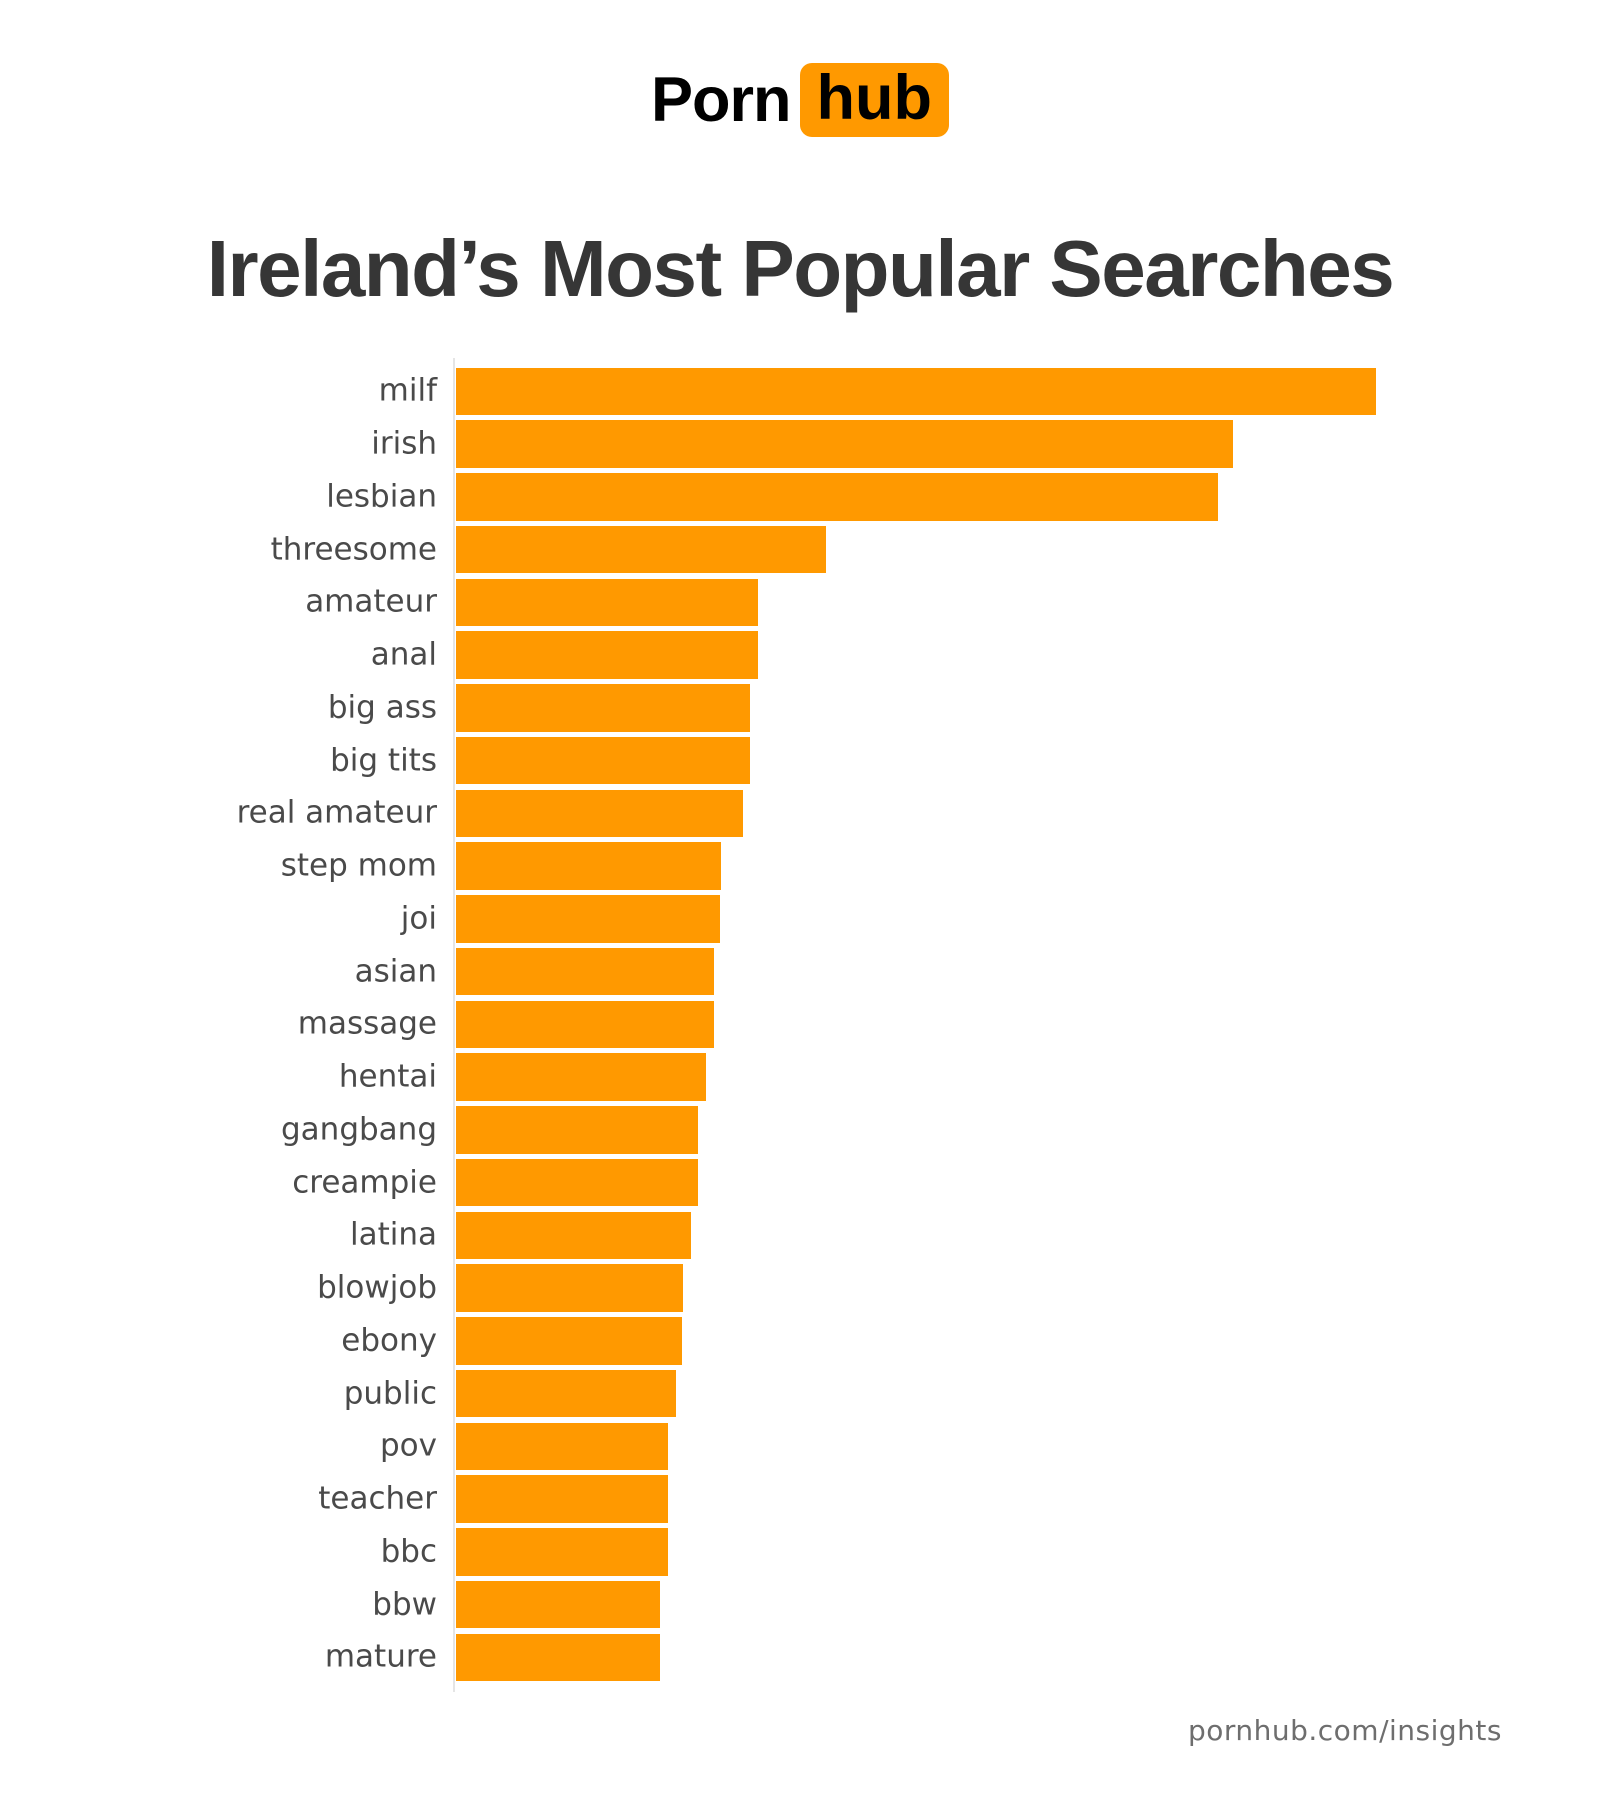 This screenshot has height=1800, width=1600. Describe the element at coordinates (358, 865) in the screenshot. I see `bar-label: step mom` at that location.